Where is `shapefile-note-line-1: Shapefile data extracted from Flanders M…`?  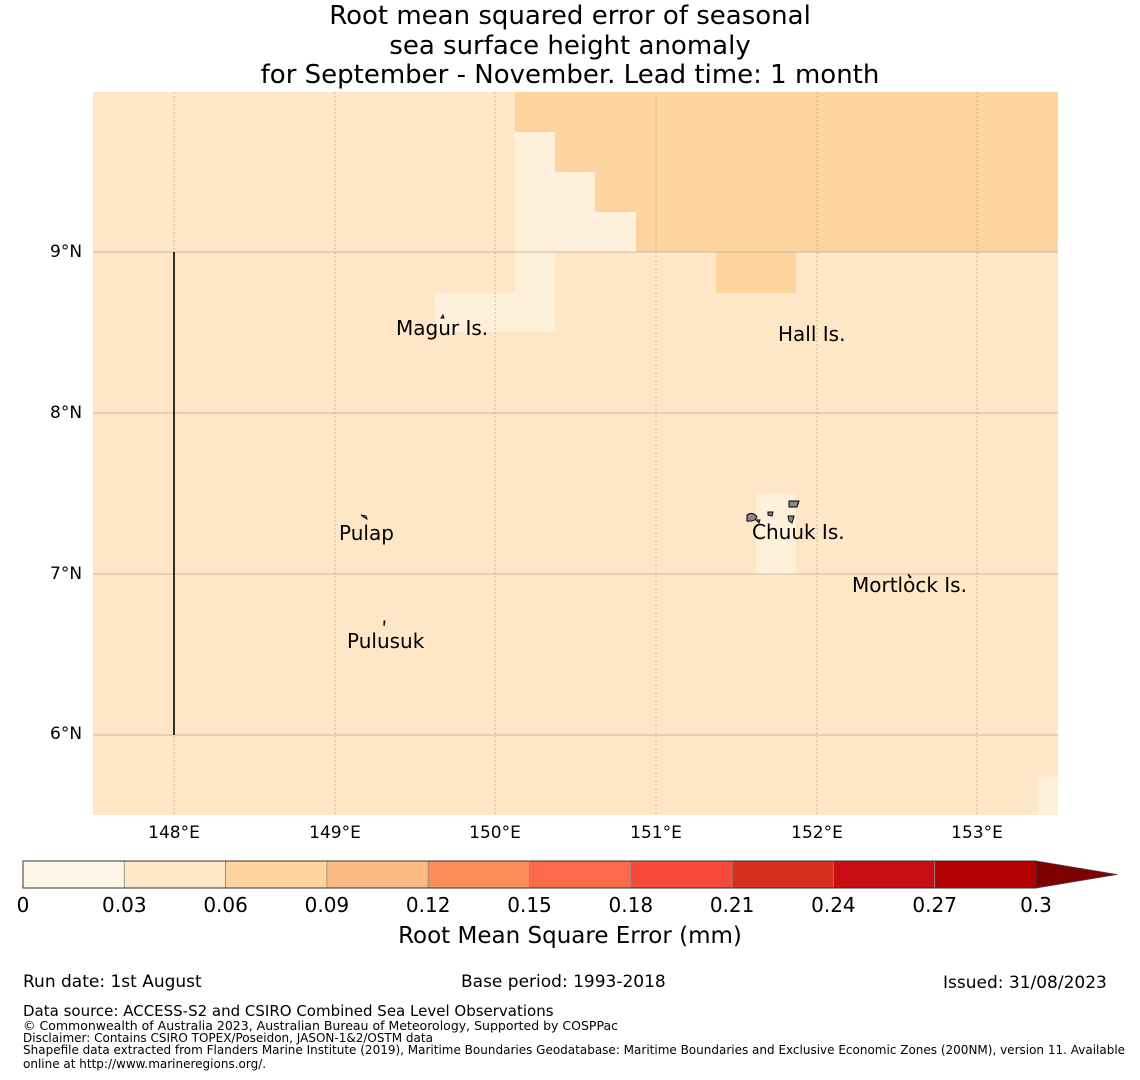
shapefile-note-line-1: Shapefile data extracted from Flanders M… is located at coordinates (574, 1050).